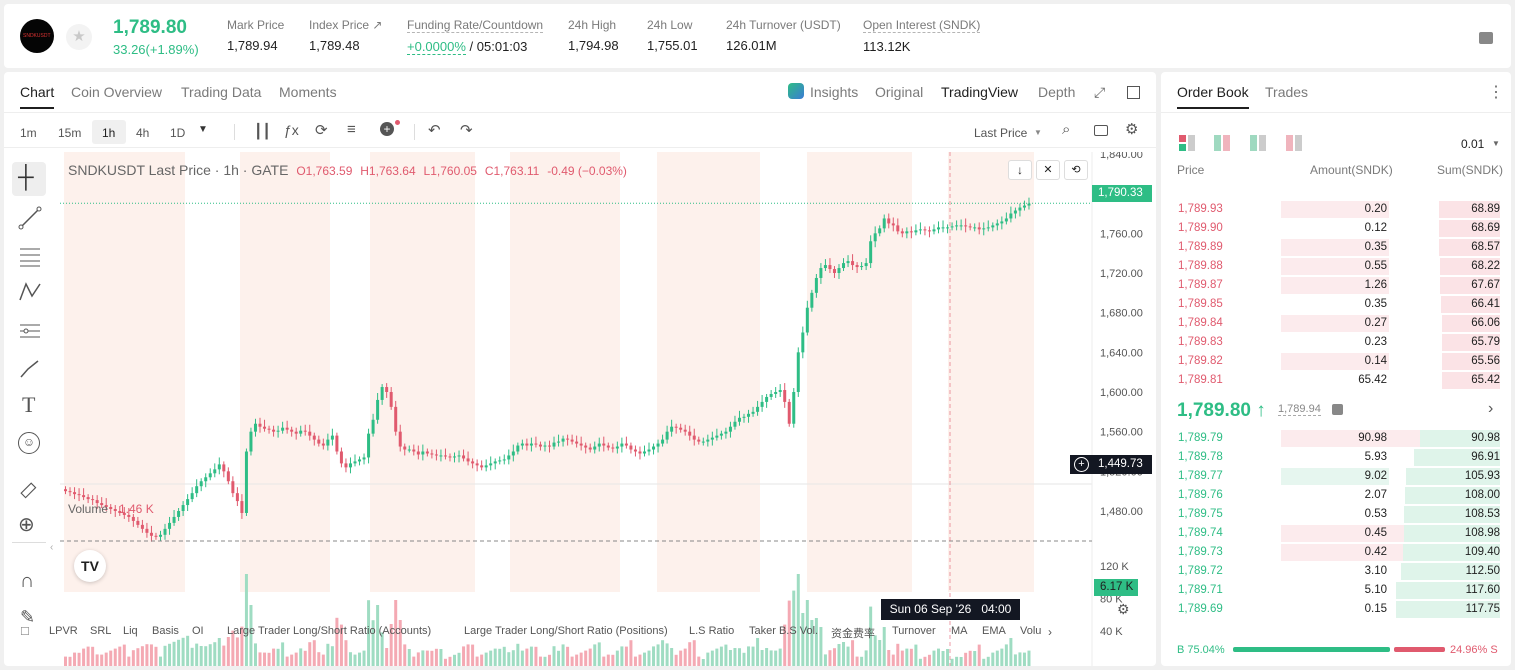 This screenshot has height=670, width=1515. What do you see at coordinates (1031, 631) in the screenshot?
I see `indicator-volume: Volu` at bounding box center [1031, 631].